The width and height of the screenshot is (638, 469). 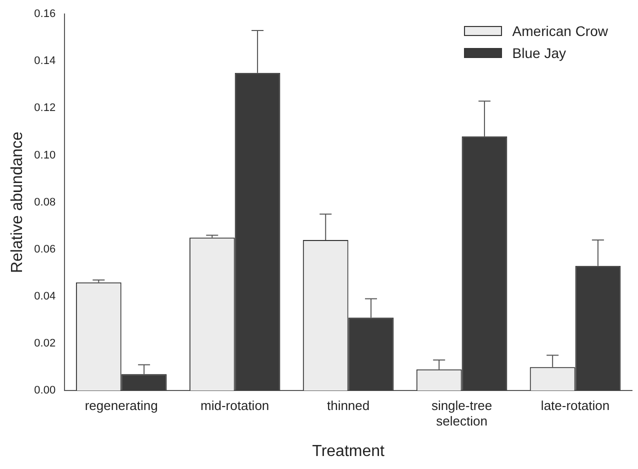 I want to click on x-tick-label: regenerating, so click(x=121, y=405).